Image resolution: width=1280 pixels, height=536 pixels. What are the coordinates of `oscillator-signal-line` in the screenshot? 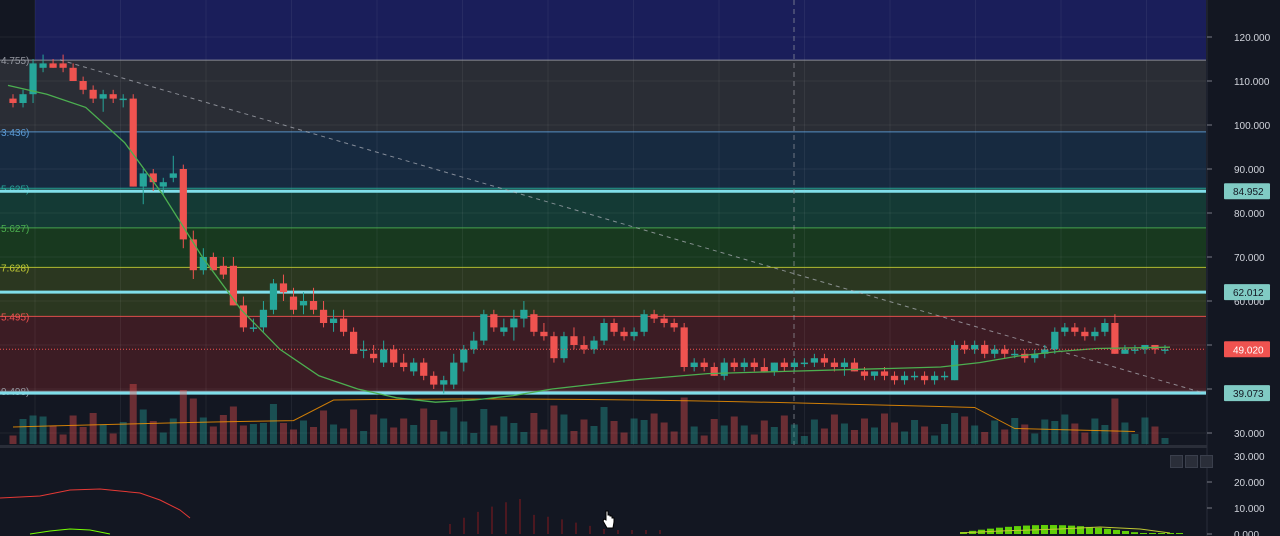 It's located at (1065, 530).